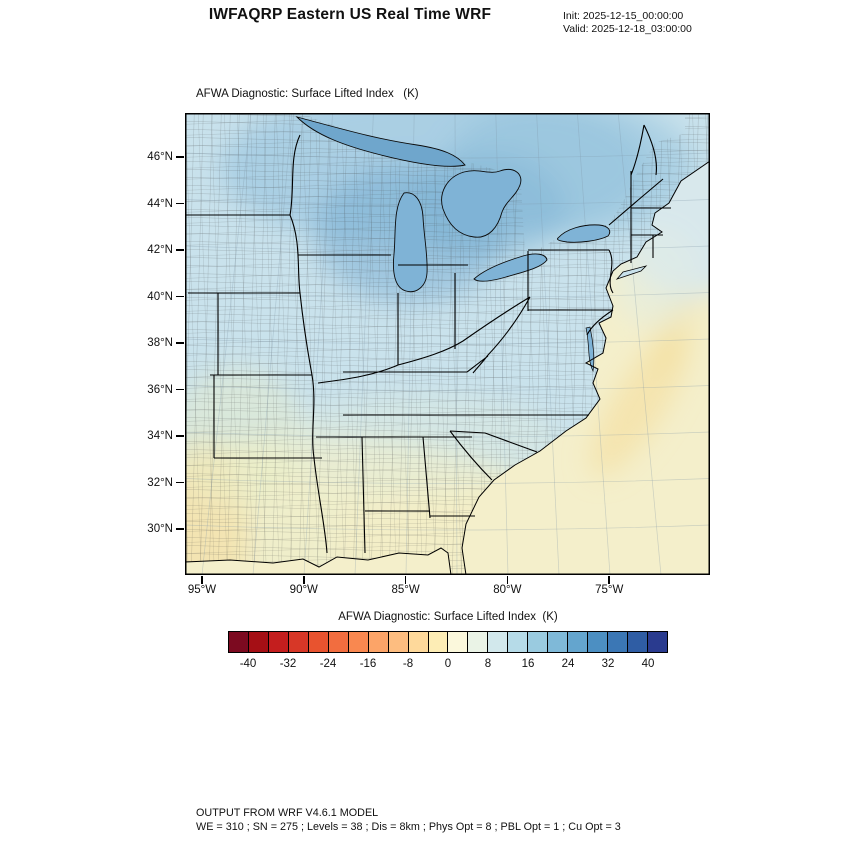  Describe the element at coordinates (160, 203) in the screenshot. I see `lat-tick-label: 44°N` at that location.